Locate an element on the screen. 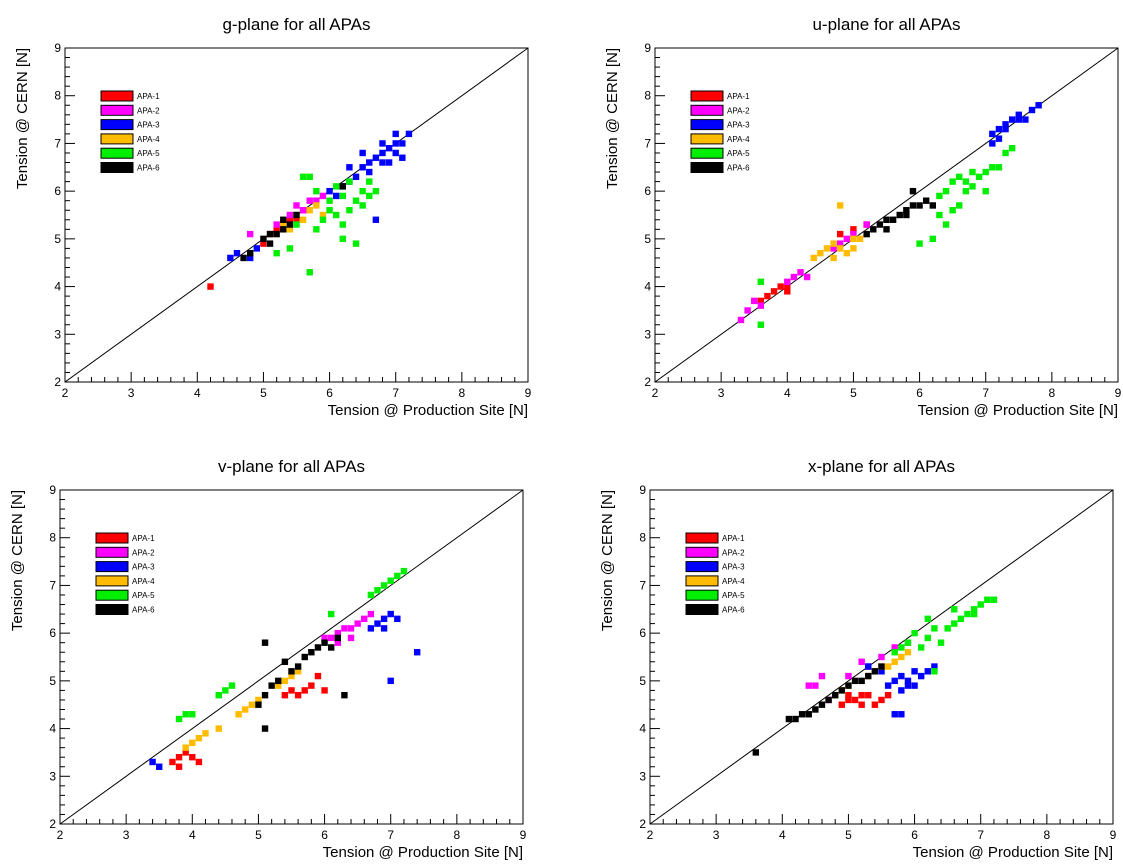 Image resolution: width=1123 pixels, height=865 pixels. x-tick-label: 5 is located at coordinates (848, 835).